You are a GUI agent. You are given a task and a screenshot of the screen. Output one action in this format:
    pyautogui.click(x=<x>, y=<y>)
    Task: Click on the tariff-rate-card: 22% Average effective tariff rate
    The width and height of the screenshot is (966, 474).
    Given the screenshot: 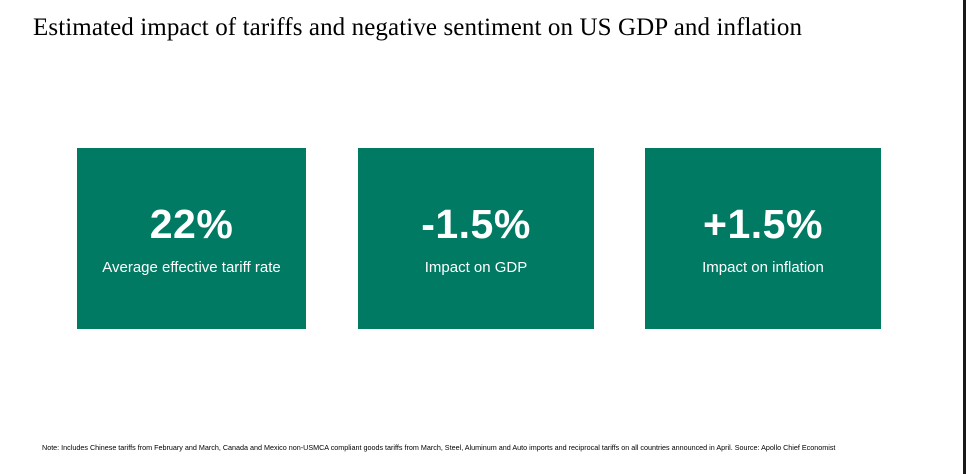 What is the action you would take?
    pyautogui.click(x=191, y=238)
    